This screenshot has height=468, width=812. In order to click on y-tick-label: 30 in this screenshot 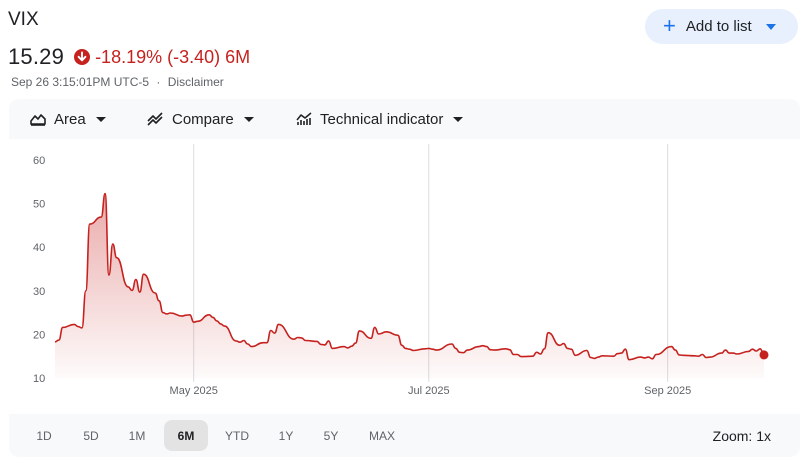, I will do `click(39, 292)`.